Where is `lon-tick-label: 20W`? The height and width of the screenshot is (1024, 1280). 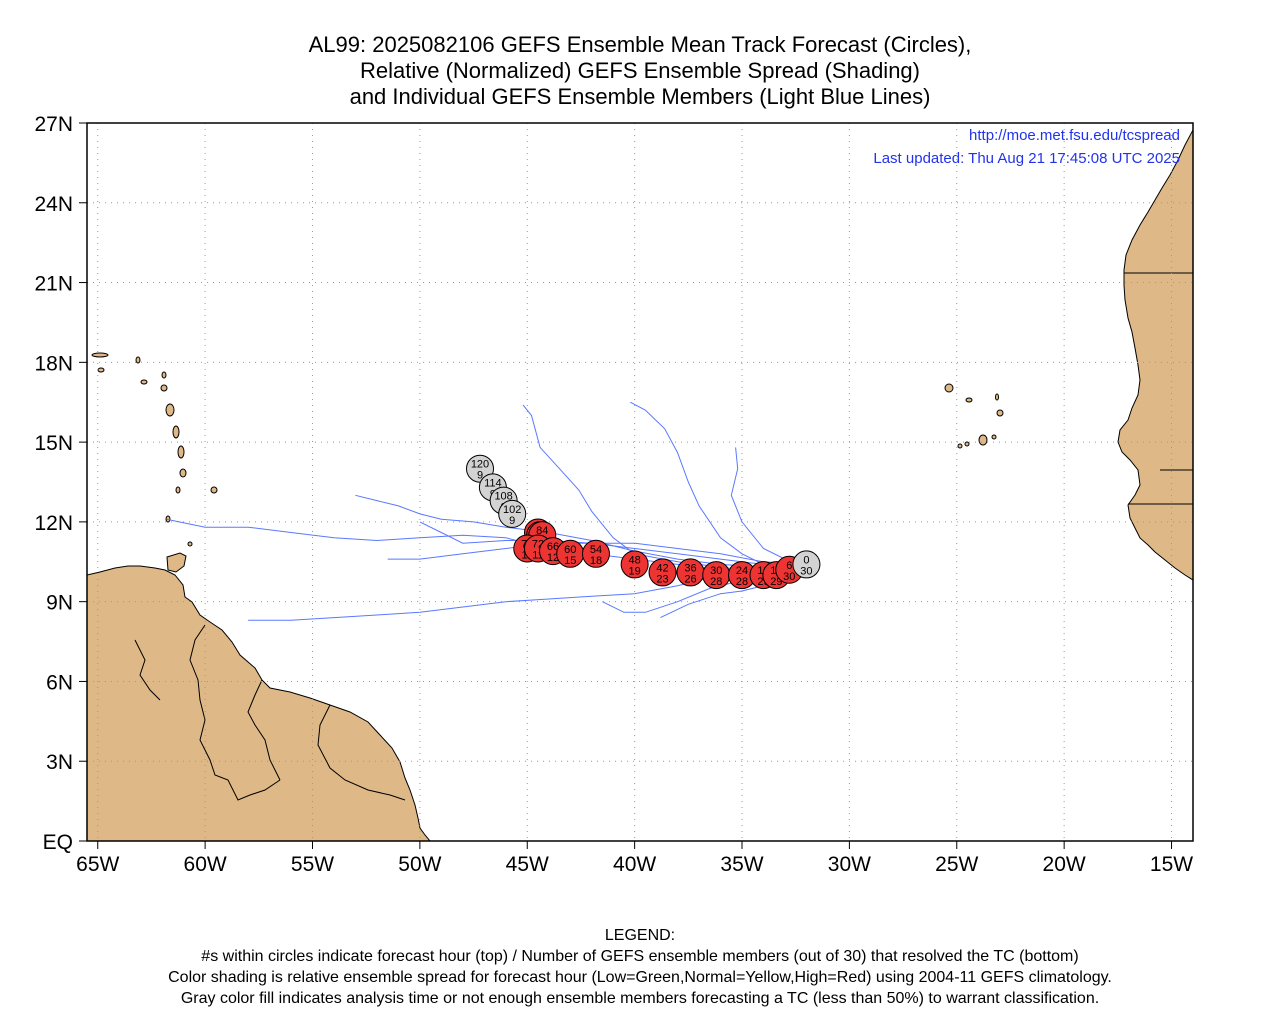
lon-tick-label: 20W is located at coordinates (1064, 864).